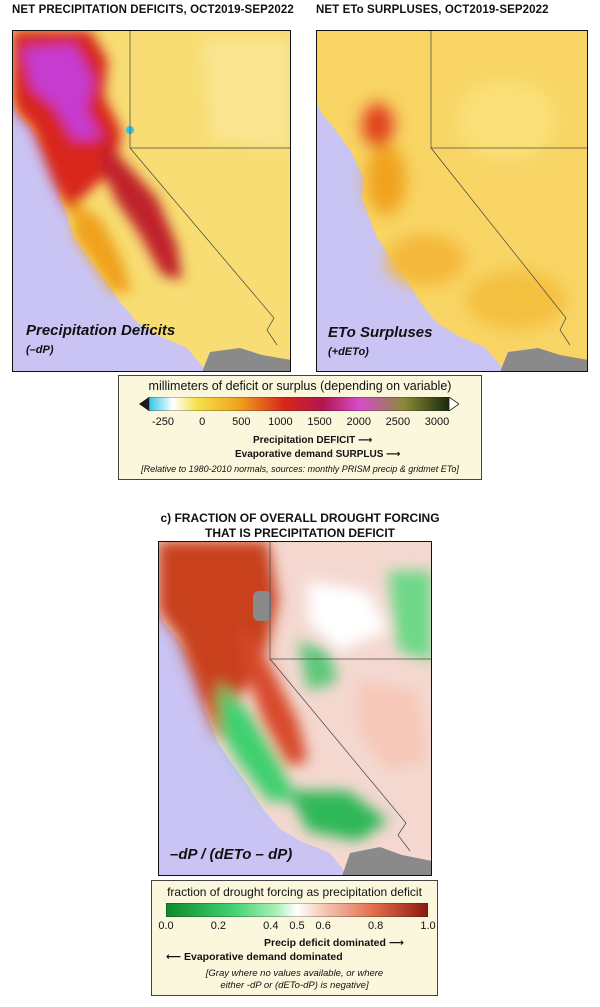  Describe the element at coordinates (300, 518) in the screenshot. I see `panel-c-title-line1: c) FRACTION OF OVERALL DROUGHT FORCING` at that location.